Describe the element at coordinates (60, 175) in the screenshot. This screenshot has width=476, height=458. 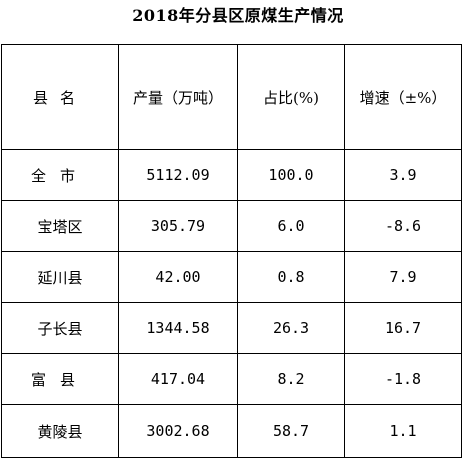
I see `county-name-cell: 全市` at that location.